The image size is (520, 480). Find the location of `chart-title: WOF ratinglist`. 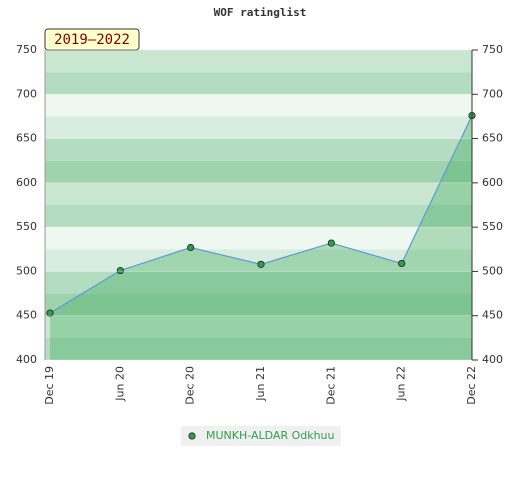

chart-title: WOF ratinglist is located at coordinates (260, 12).